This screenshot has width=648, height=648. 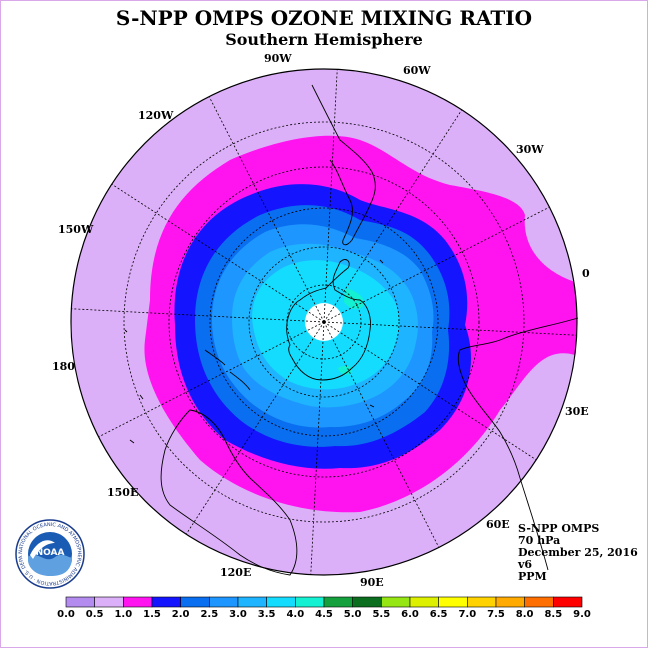 What do you see at coordinates (123, 614) in the screenshot?
I see `colorbar-tick-label: 1.0` at bounding box center [123, 614].